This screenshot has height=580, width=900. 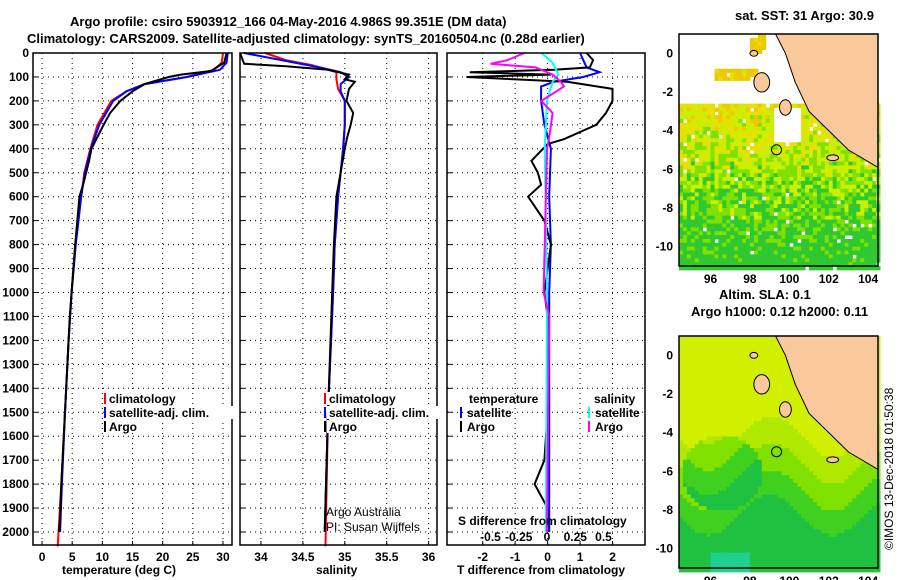 What do you see at coordinates (19, 101) in the screenshot?
I see `y-tick-label: 200` at bounding box center [19, 101].